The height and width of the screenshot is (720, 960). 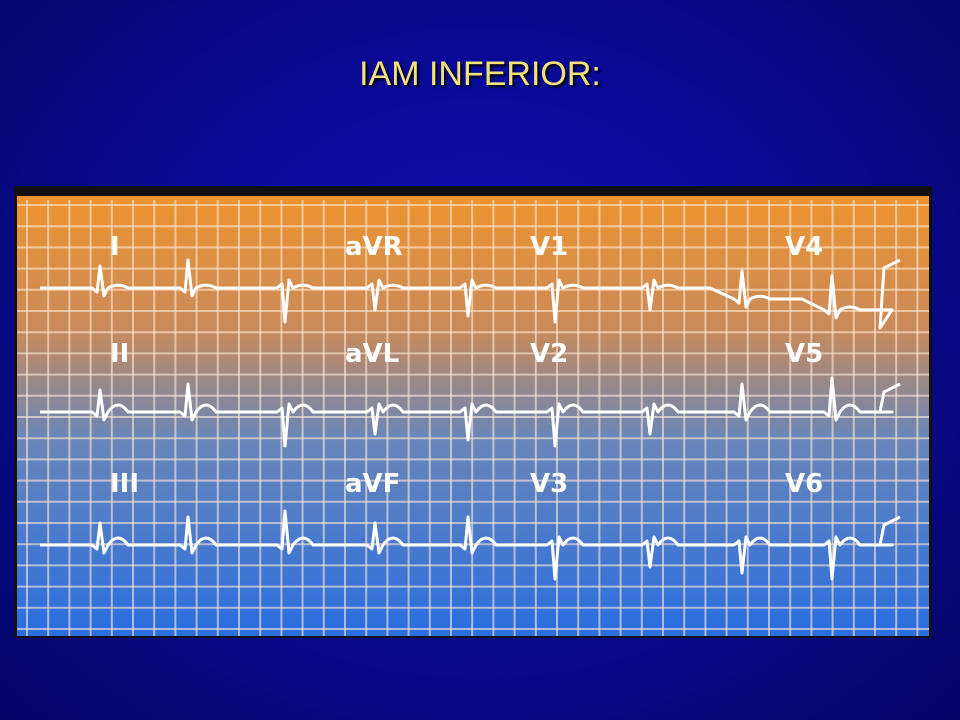 I want to click on slide-title: IAM INFERIOR:, so click(x=480, y=74).